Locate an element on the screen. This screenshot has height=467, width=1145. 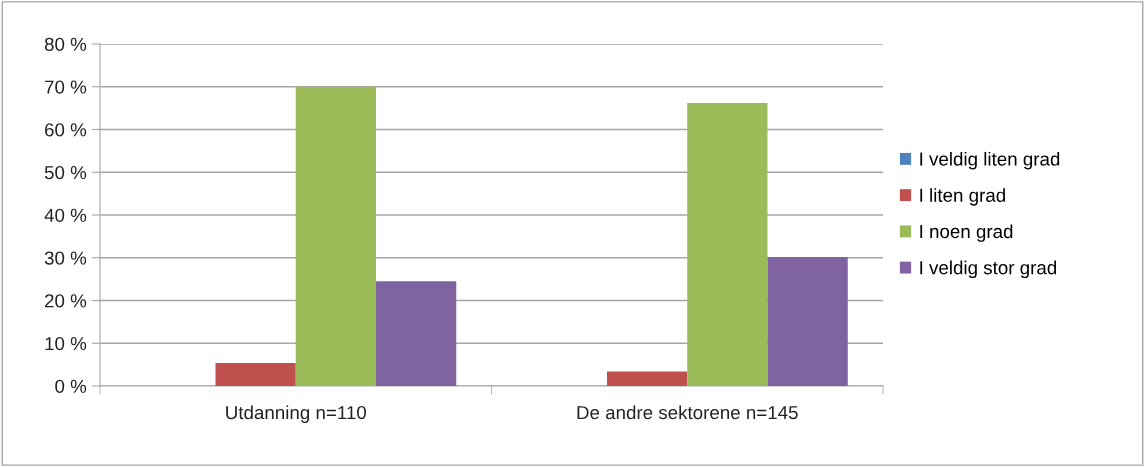
y-tick-label: 80 % is located at coordinates (65, 44).